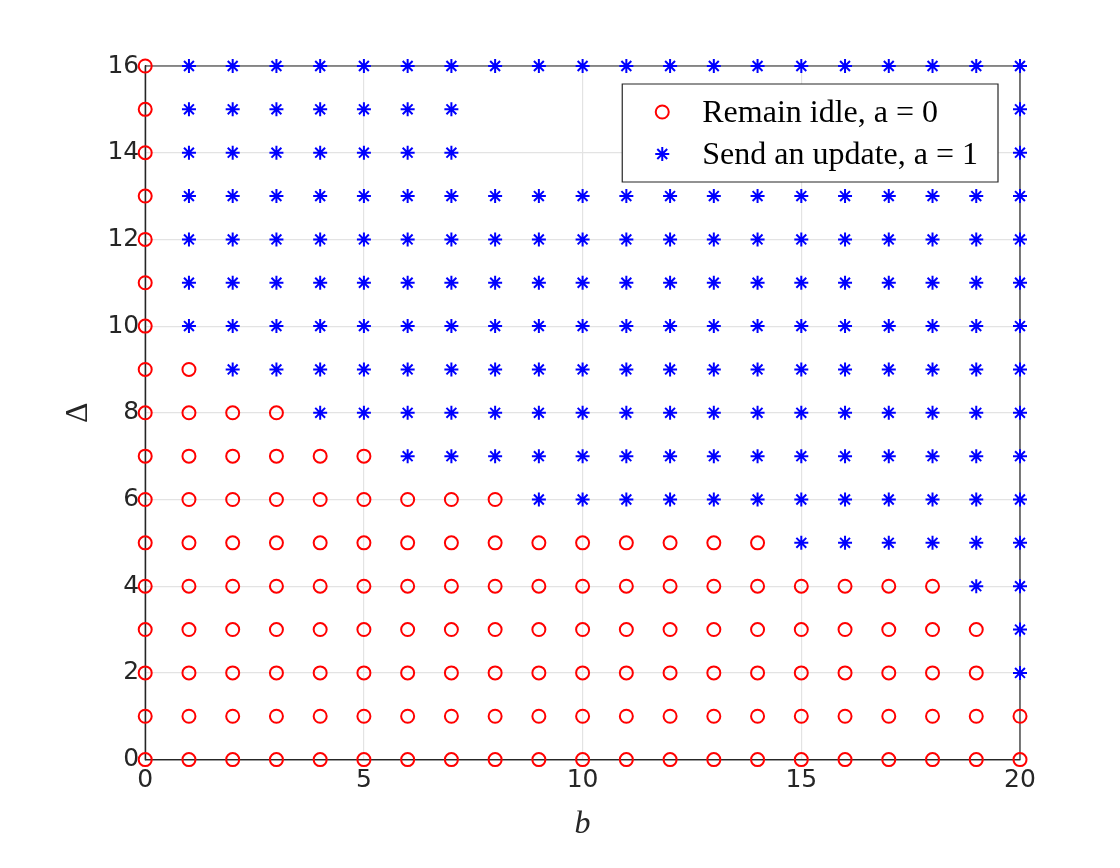 This screenshot has width=1120, height=868. What do you see at coordinates (131, 497) in the screenshot?
I see `y-tick-label: 6` at bounding box center [131, 497].